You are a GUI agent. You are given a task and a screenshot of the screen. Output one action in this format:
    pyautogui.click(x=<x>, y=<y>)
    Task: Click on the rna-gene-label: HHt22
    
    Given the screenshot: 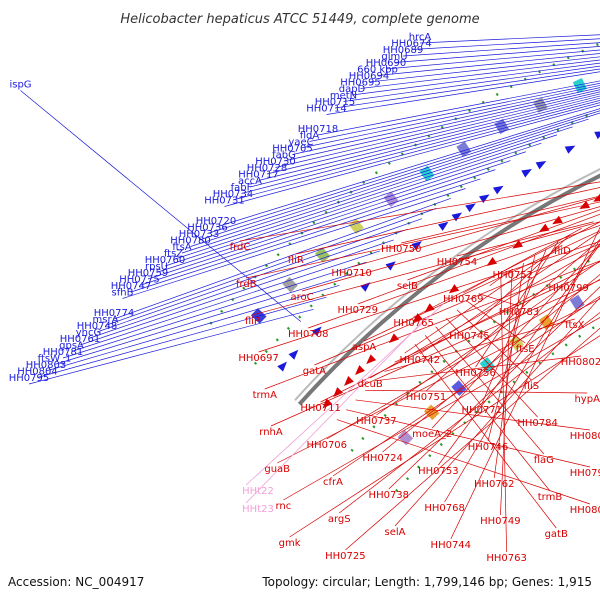 What is the action you would take?
    pyautogui.click(x=258, y=491)
    